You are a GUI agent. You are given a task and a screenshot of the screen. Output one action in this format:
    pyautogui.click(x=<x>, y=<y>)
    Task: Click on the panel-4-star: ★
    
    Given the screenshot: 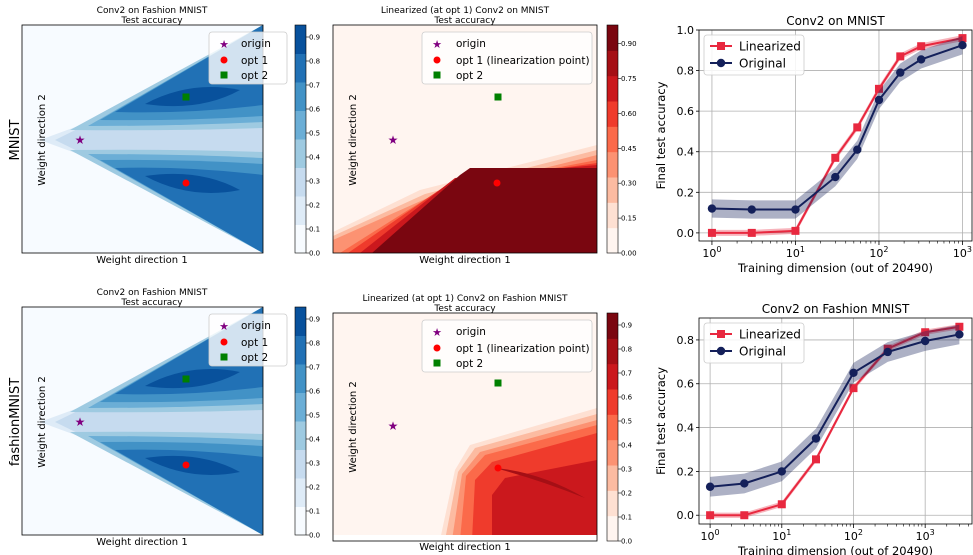 What is the action you would take?
    pyautogui.click(x=80, y=422)
    